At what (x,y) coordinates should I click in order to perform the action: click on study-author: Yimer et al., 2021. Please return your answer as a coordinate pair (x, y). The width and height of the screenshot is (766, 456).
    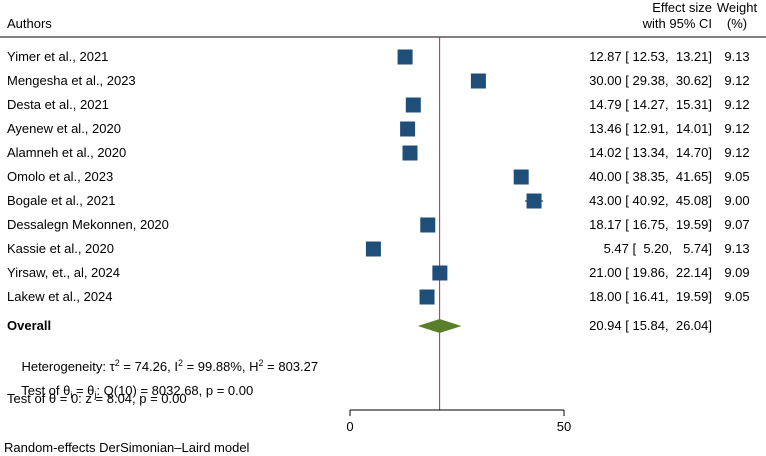
    Looking at the image, I should click on (58, 56).